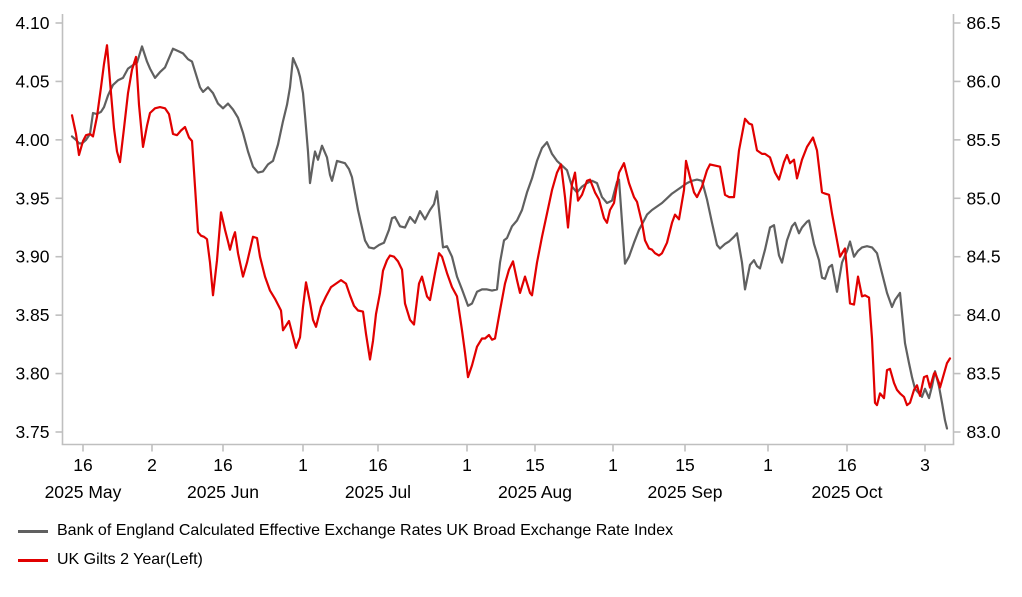 The image size is (1022, 597). What do you see at coordinates (984, 81) in the screenshot?
I see `right-axis-tick-label: 86.0` at bounding box center [984, 81].